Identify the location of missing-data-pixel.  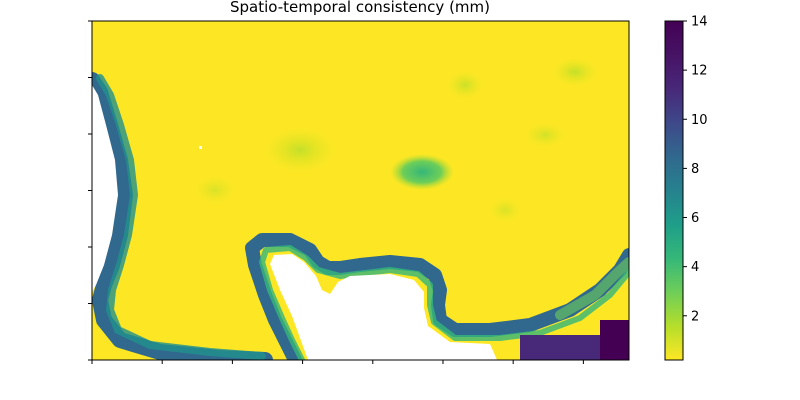
(200, 147).